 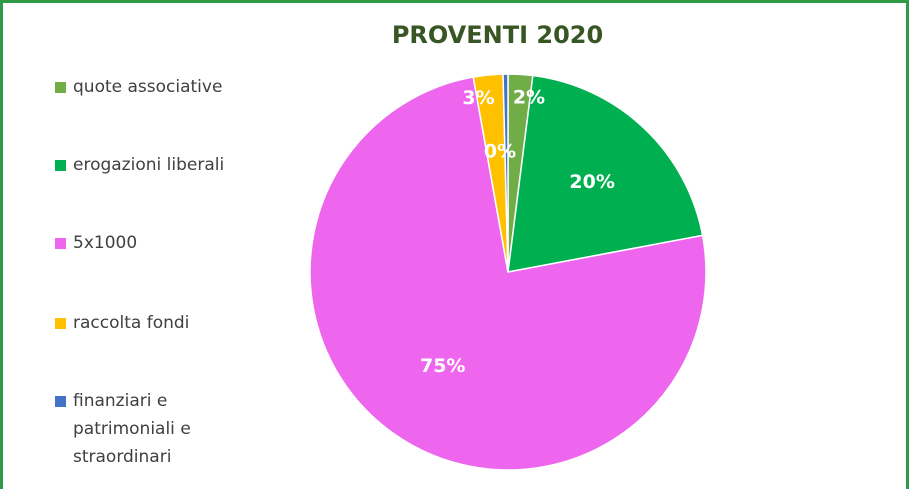 I want to click on data-label-quote-associative: 2%, so click(x=529, y=98).